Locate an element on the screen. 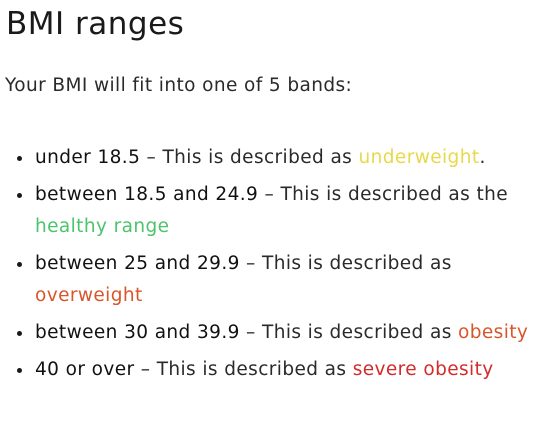 This screenshot has width=560, height=445. band-range: under 18.5 is located at coordinates (88, 157).